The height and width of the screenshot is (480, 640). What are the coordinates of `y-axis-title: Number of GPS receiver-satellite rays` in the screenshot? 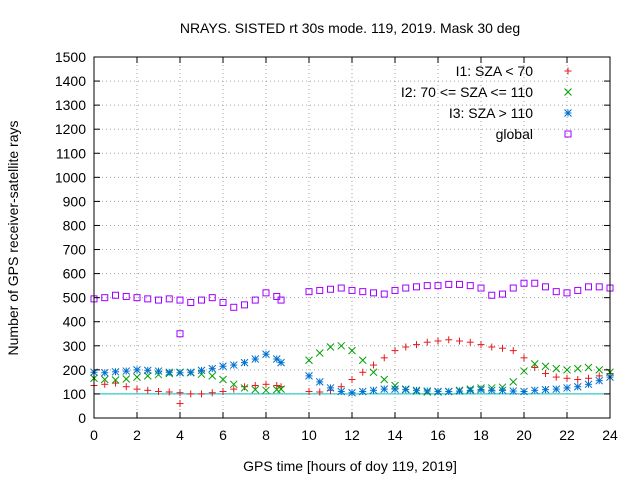 It's located at (13, 238).